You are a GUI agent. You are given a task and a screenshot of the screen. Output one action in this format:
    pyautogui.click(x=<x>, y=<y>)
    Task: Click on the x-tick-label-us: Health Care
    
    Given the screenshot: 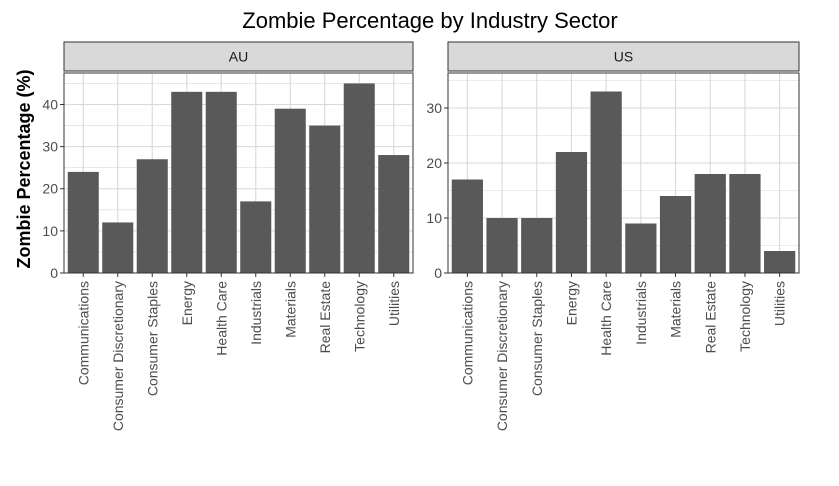 What is the action you would take?
    pyautogui.click(x=606, y=318)
    